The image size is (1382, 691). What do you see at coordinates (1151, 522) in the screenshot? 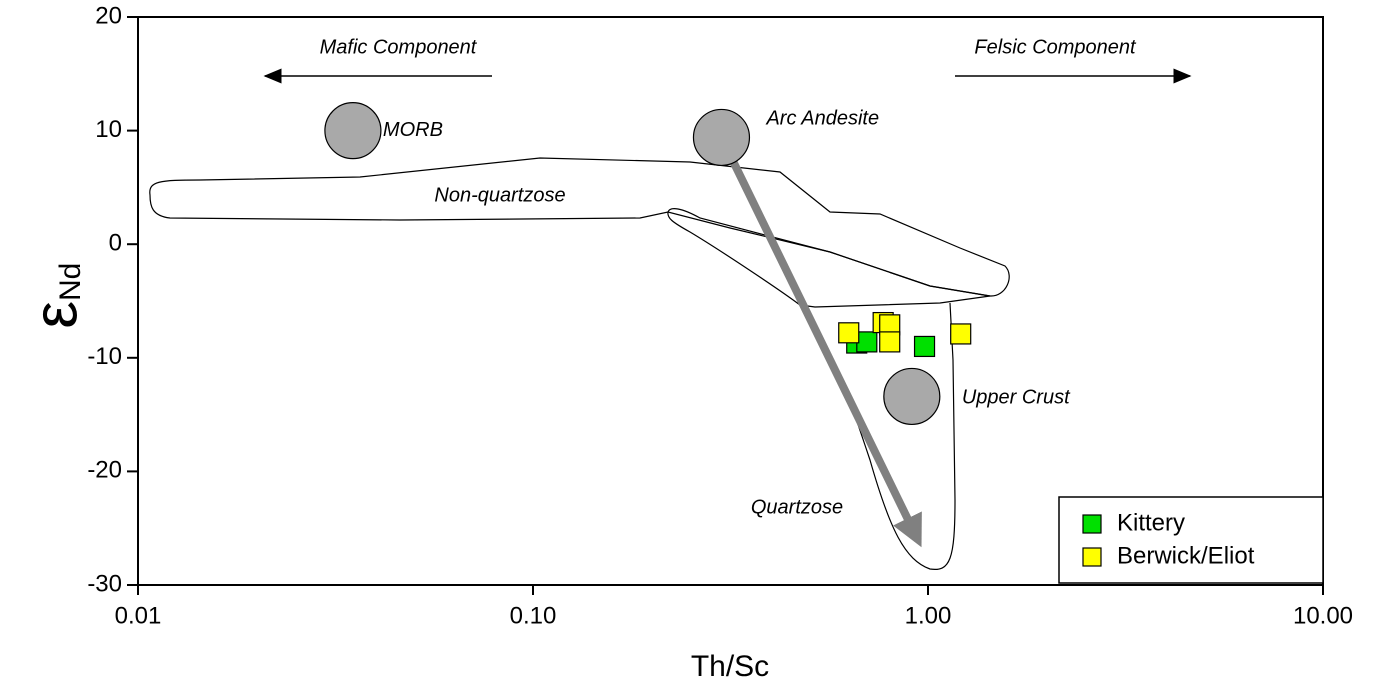
I see `legend-label: Kittery` at bounding box center [1151, 522].